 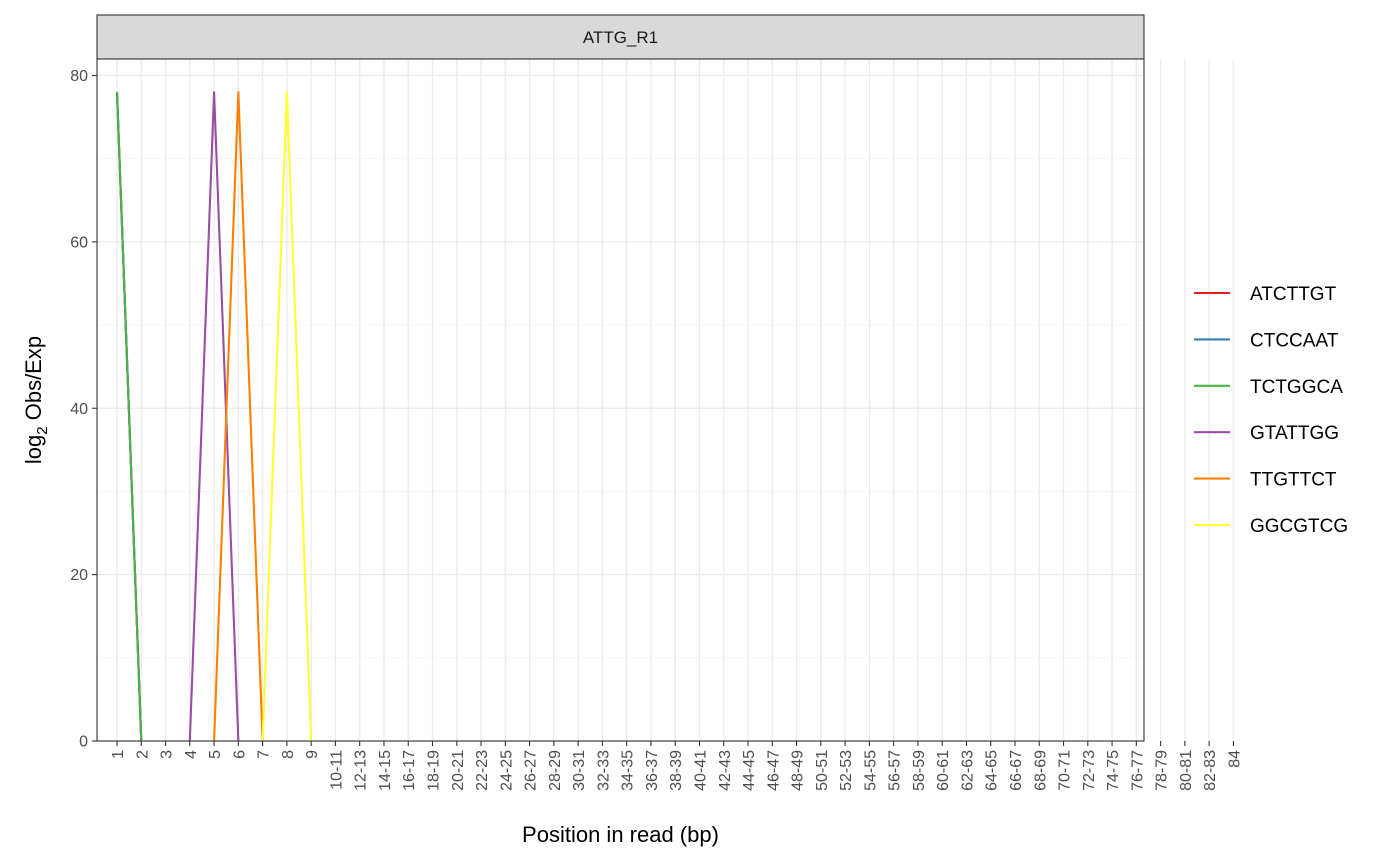 What do you see at coordinates (1210, 770) in the screenshot?
I see `x-tick-label: 82-83` at bounding box center [1210, 770].